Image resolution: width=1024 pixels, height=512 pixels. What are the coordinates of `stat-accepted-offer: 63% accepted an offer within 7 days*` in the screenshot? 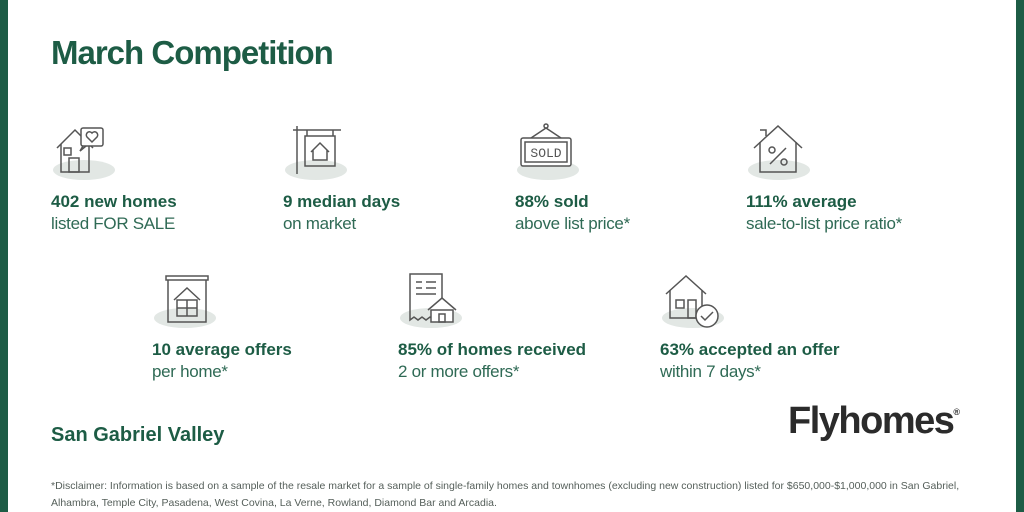 It's located at (780, 326).